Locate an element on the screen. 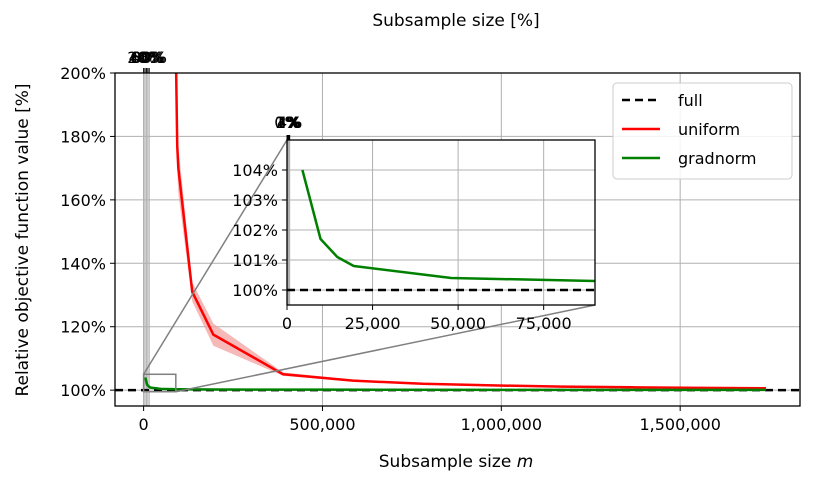  inset-secondary-x-tick-label: 4% is located at coordinates (289, 122).